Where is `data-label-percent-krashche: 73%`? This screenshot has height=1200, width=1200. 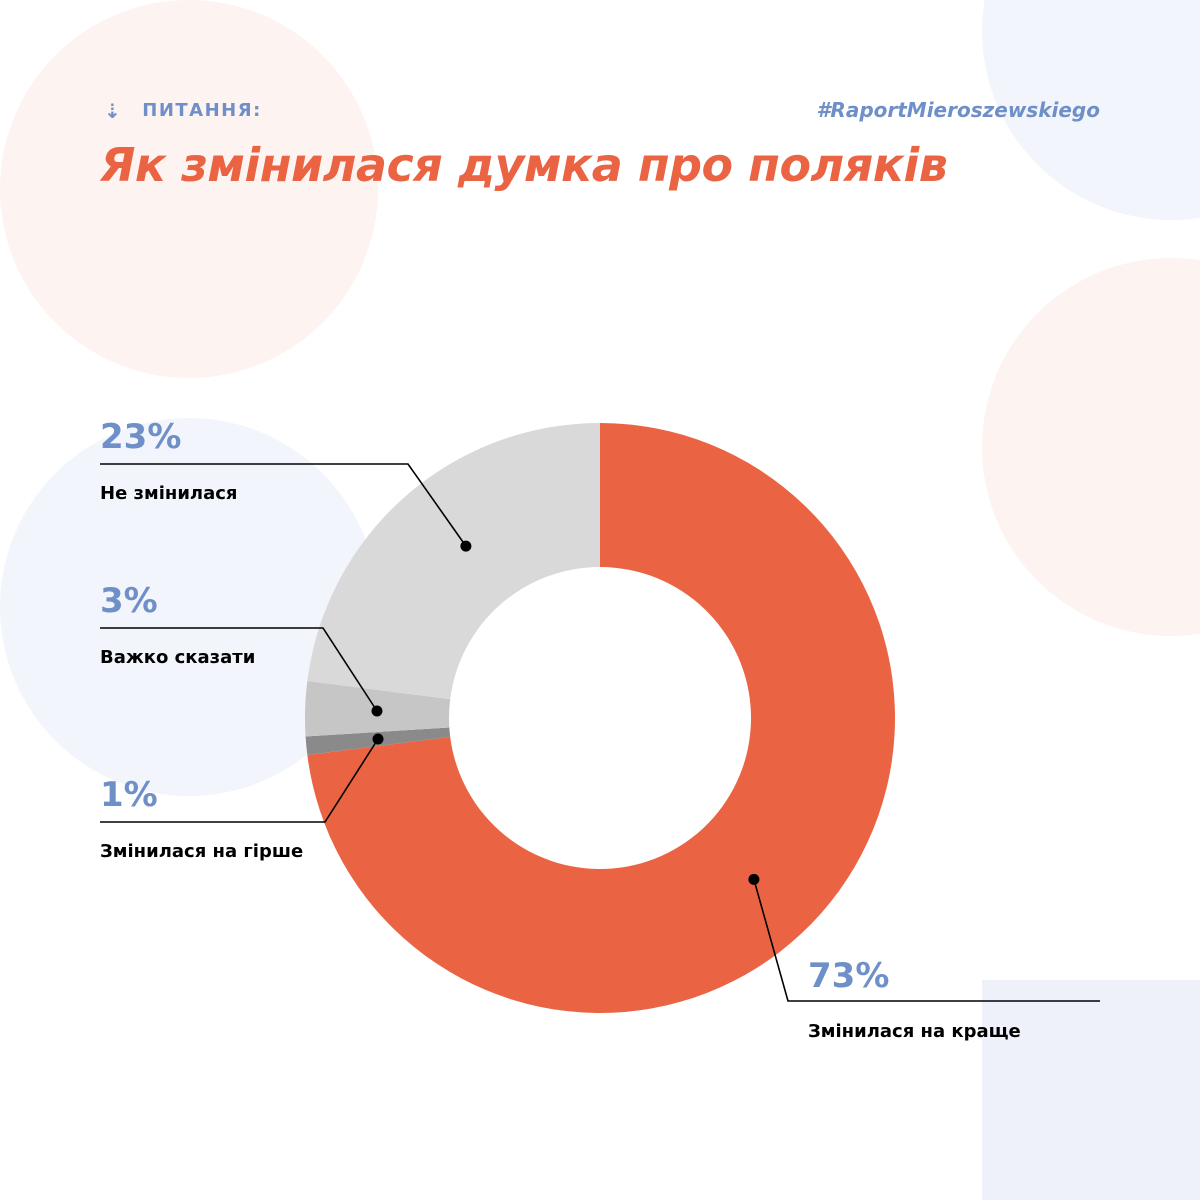
data-label-percent-krashche: 73% is located at coordinates (848, 976).